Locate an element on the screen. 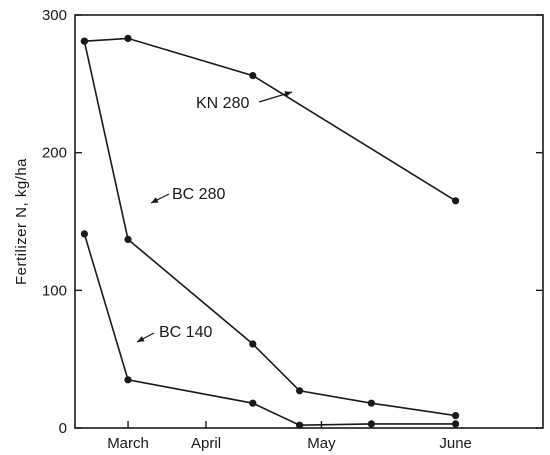  x-tick-label-june: June is located at coordinates (455, 443).